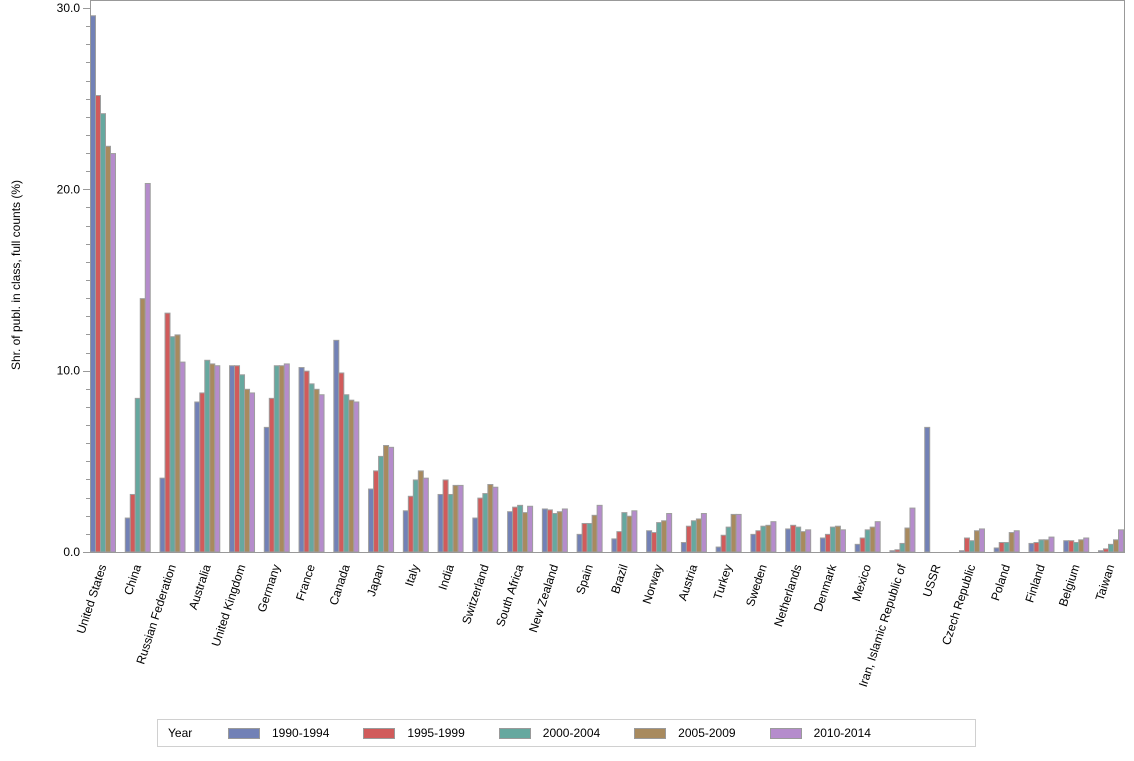 The height and width of the screenshot is (761, 1134). Describe the element at coordinates (73, 280) in the screenshot. I see `y-axis: 0.0 10.0 20.0 30.0` at that location.